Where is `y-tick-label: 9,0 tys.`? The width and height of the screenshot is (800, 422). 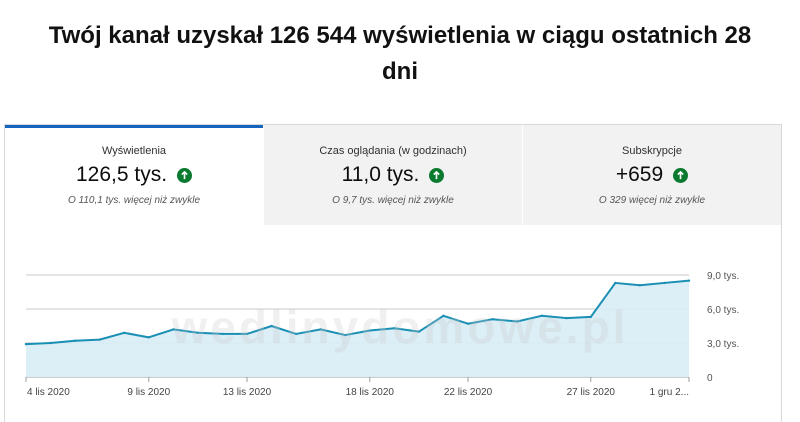 y-tick-label: 9,0 tys. is located at coordinates (723, 276).